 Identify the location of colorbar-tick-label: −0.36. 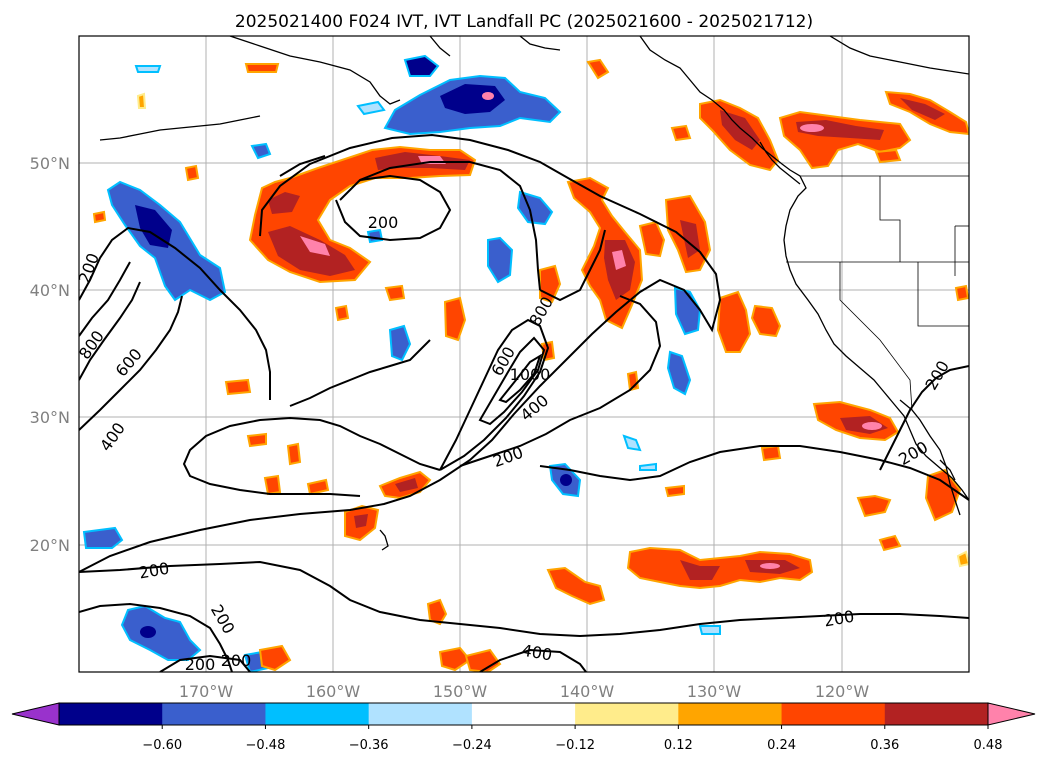
(369, 745).